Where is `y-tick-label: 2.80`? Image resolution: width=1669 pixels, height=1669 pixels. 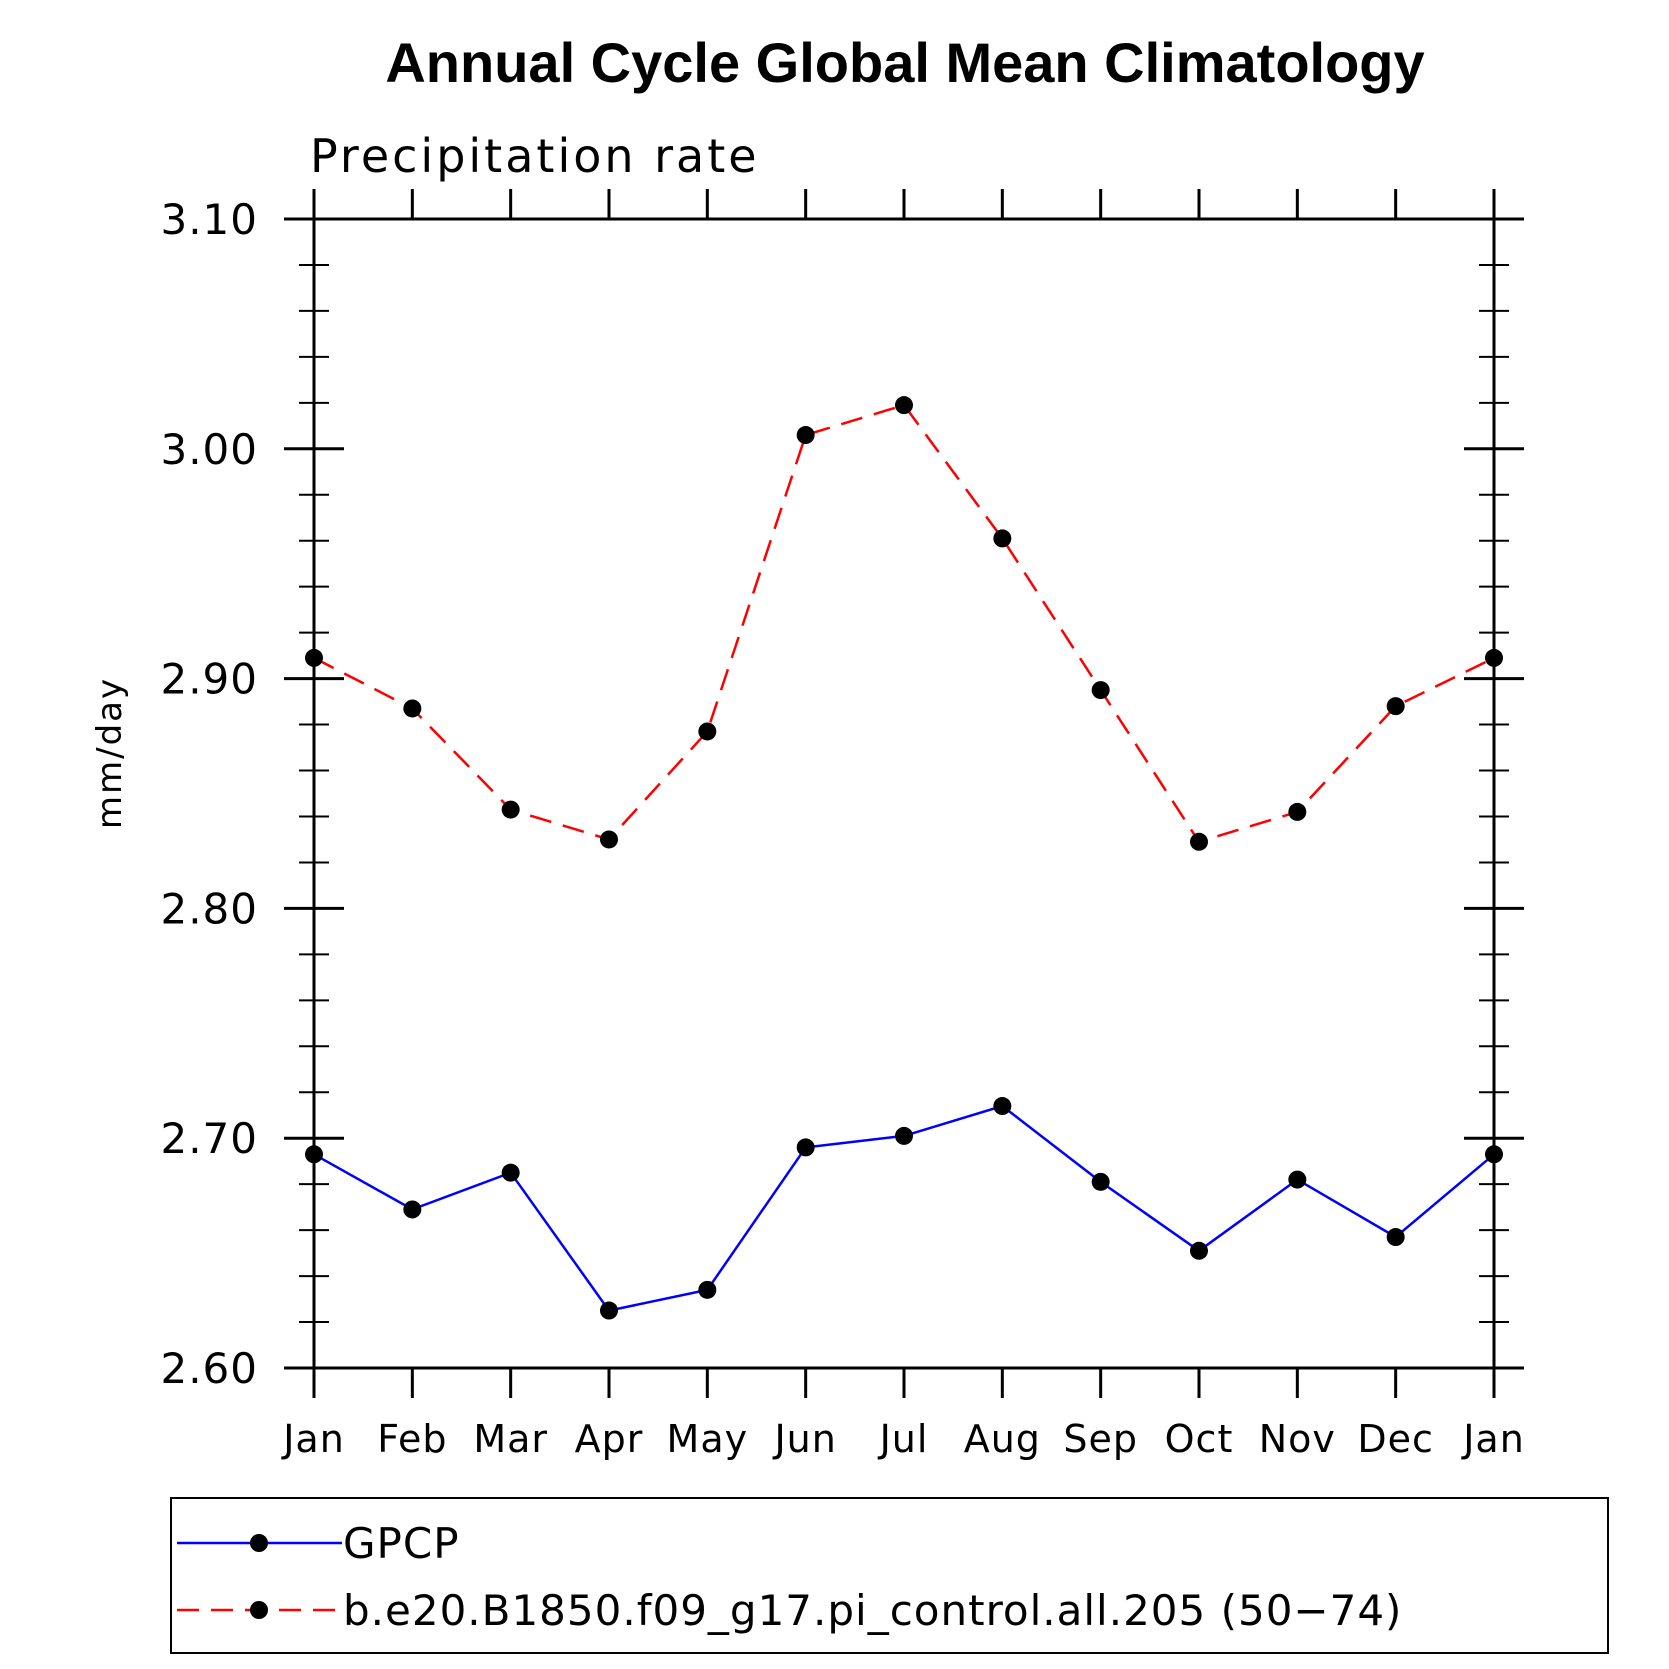 y-tick-label: 2.80 is located at coordinates (209, 908).